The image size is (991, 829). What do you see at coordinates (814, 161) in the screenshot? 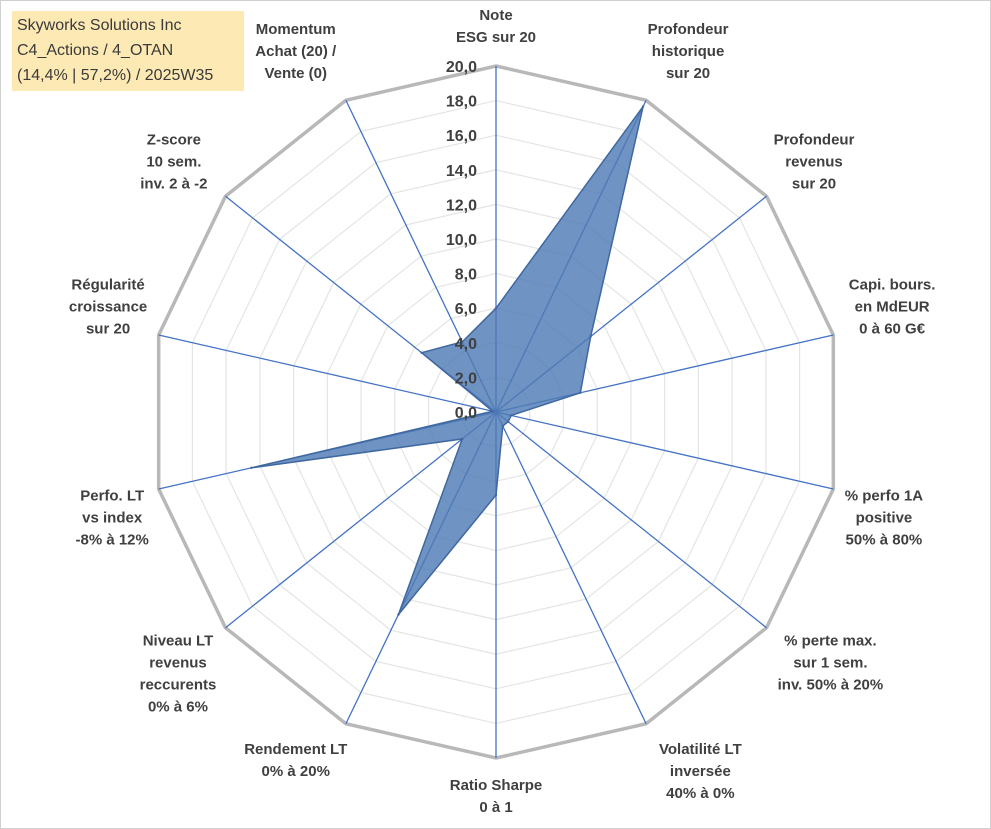
I see `category-label: Profondeur revenus sur 20` at bounding box center [814, 161].